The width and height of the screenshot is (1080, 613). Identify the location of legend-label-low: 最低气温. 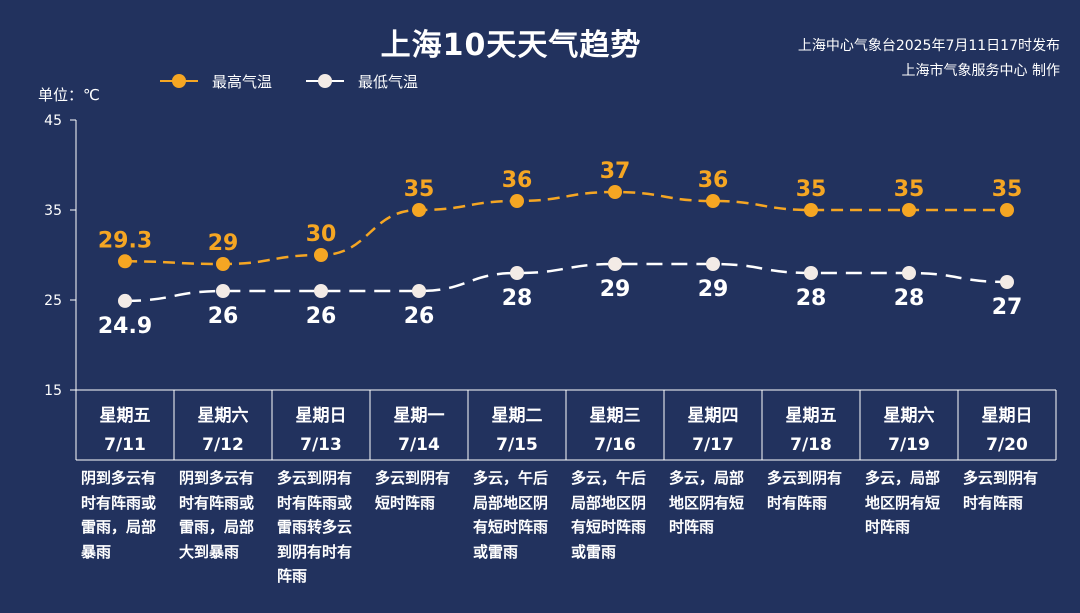
(388, 81).